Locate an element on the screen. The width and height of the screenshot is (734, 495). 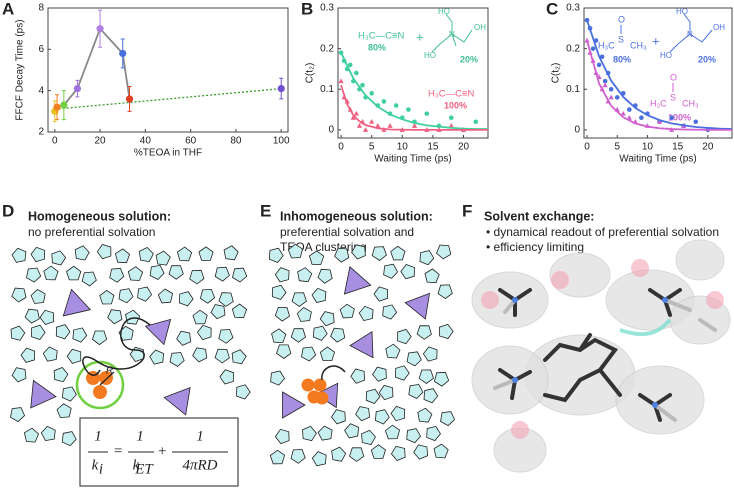
y-axis-label: C(t₂) is located at coordinates (556, 73).